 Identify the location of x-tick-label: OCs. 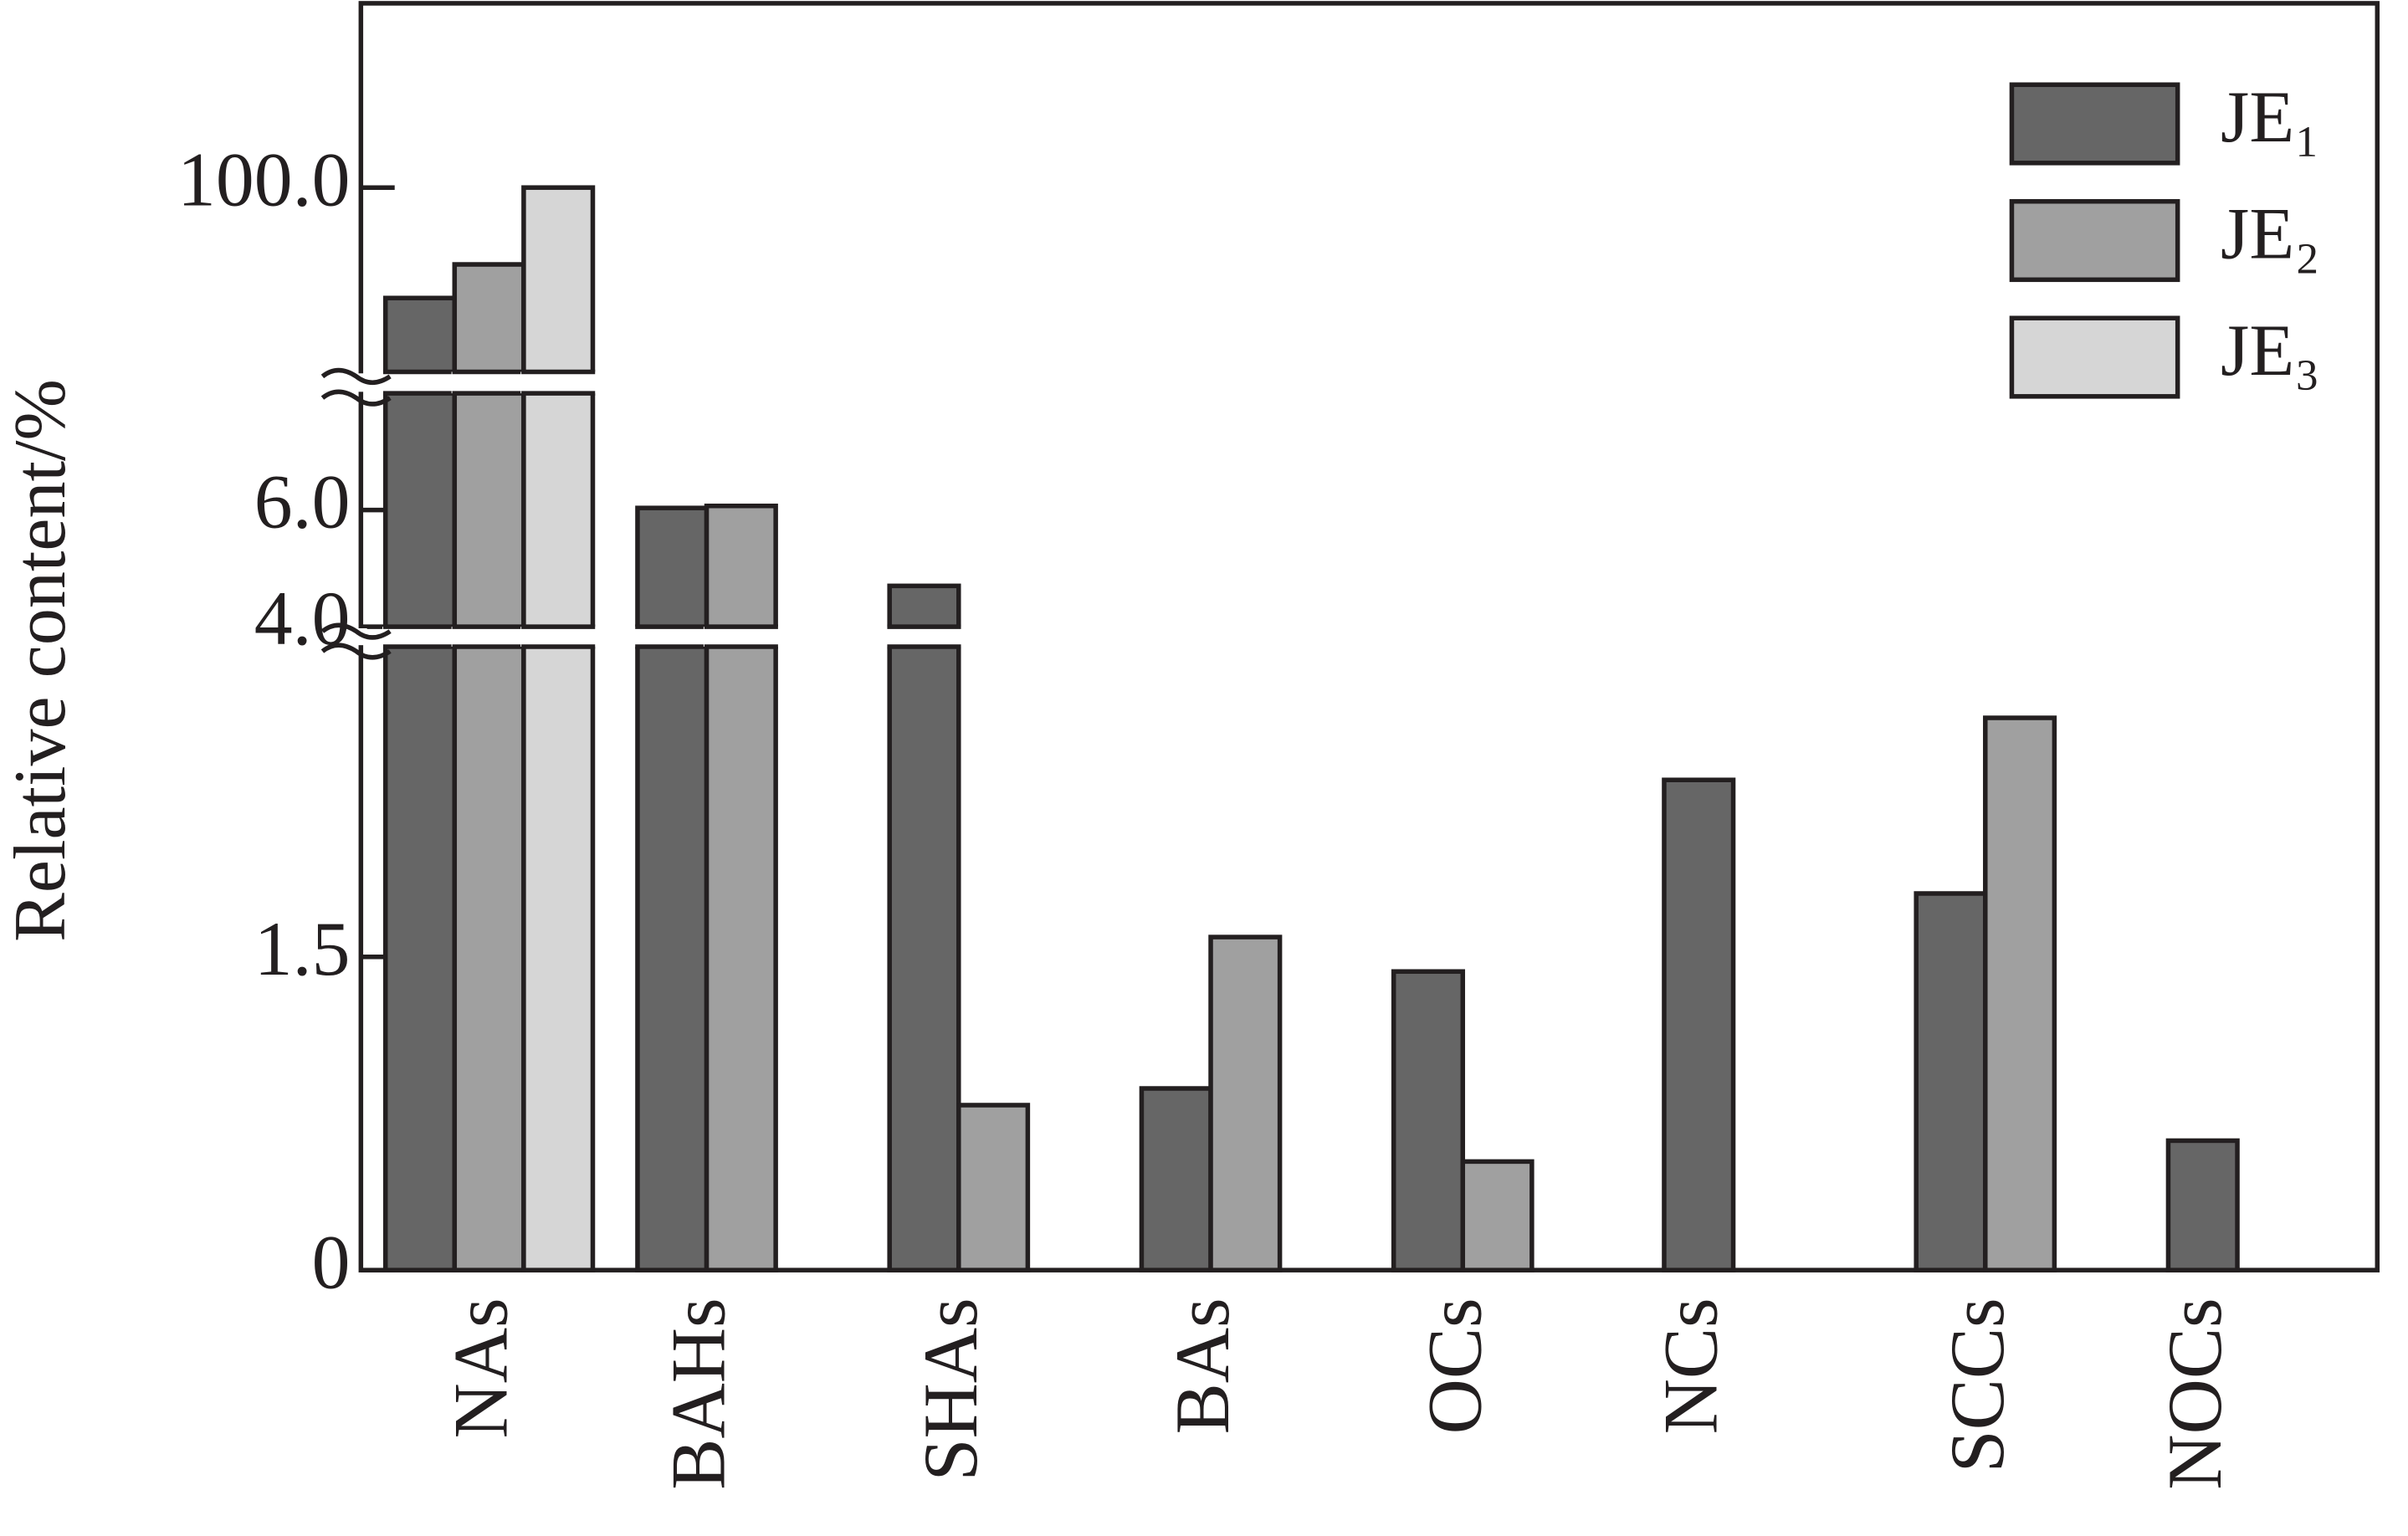
(1454, 1366).